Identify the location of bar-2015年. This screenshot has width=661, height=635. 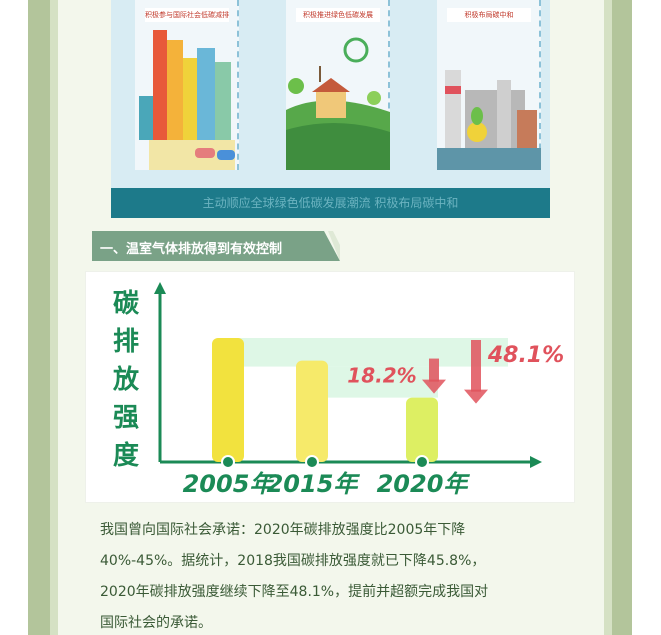
(312, 411).